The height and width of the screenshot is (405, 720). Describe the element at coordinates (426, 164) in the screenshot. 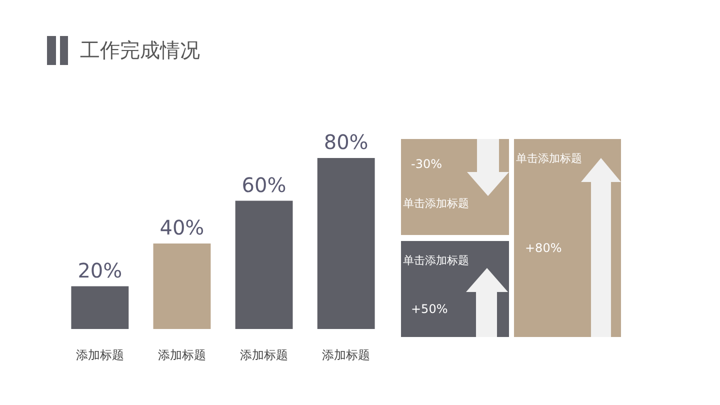

I see `text: -30%` at that location.